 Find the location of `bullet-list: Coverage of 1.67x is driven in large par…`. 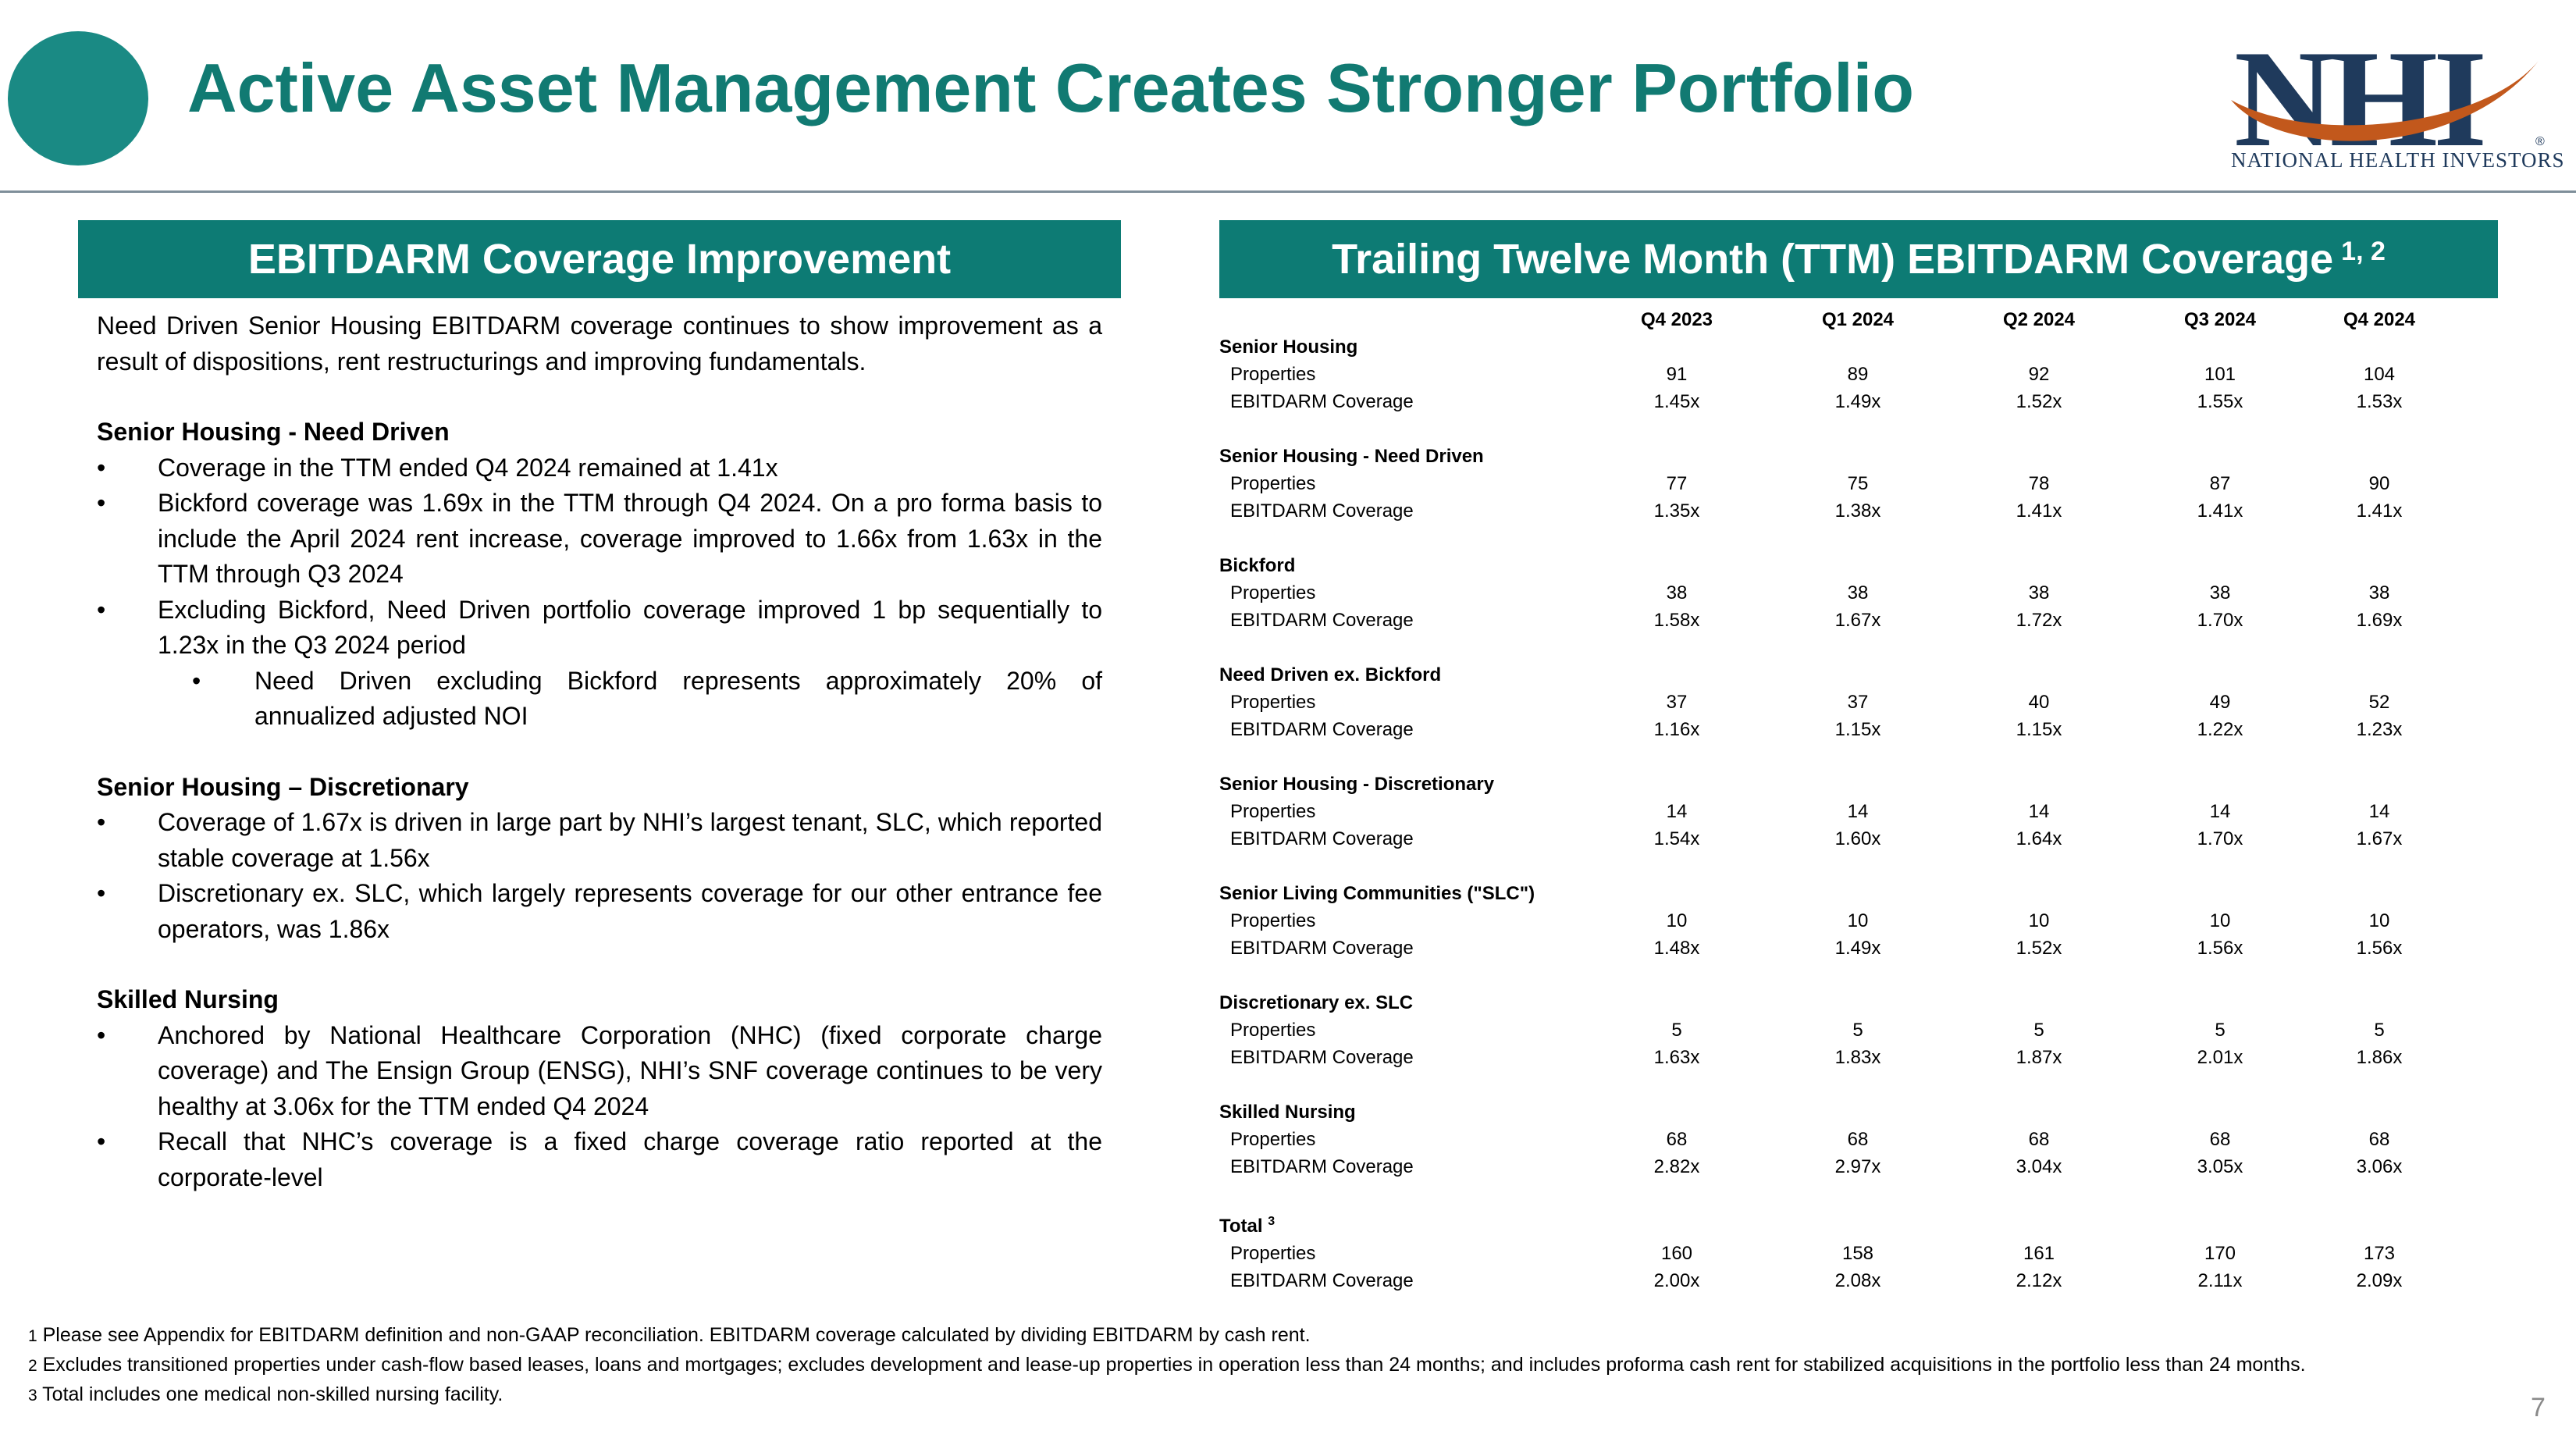

bullet-list: Coverage of 1.67x is driven in large par… is located at coordinates (599, 876).